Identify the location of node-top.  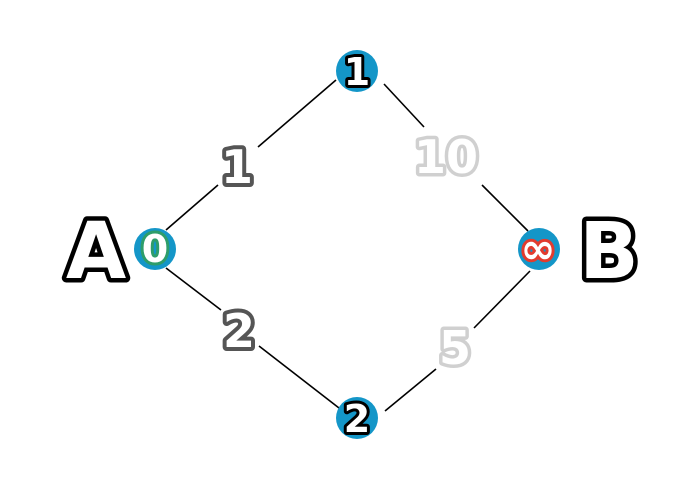
(357, 71).